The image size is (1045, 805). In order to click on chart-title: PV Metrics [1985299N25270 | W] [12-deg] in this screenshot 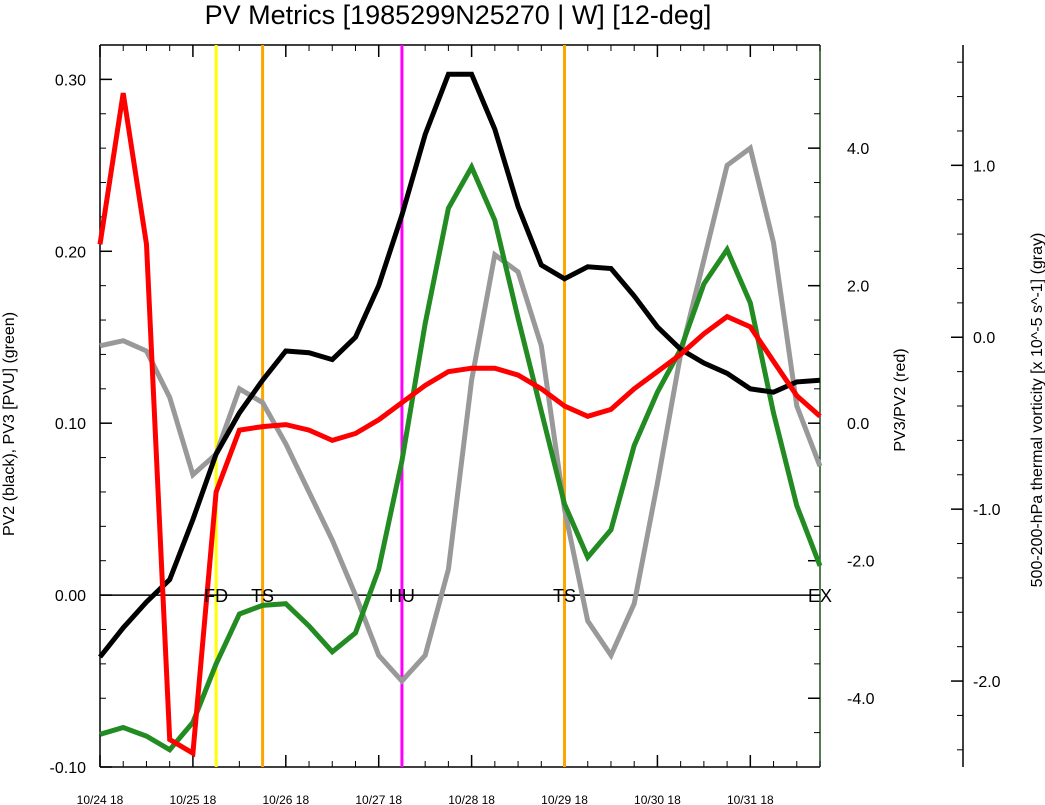, I will do `click(458, 15)`.